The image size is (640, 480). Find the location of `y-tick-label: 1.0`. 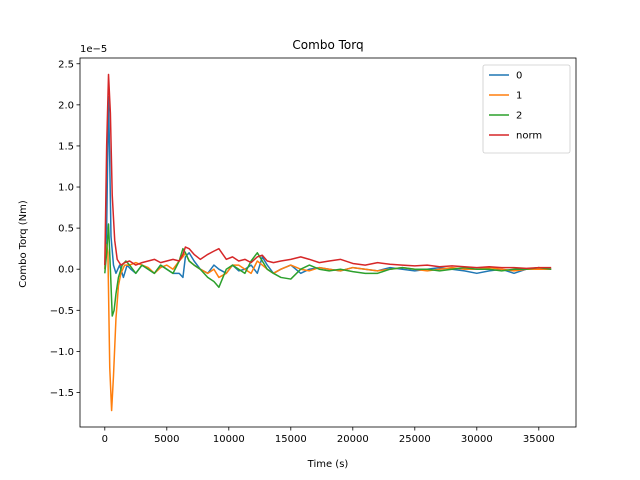

y-tick-label: 1.0 is located at coordinates (66, 188).